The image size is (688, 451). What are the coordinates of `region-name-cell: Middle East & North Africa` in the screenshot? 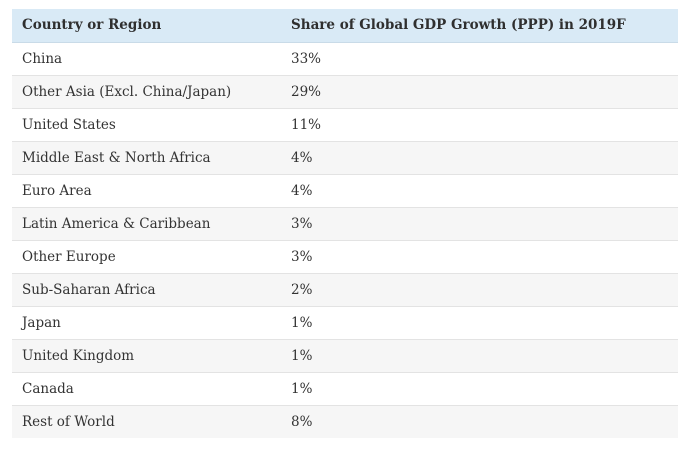 It's located at (146, 158).